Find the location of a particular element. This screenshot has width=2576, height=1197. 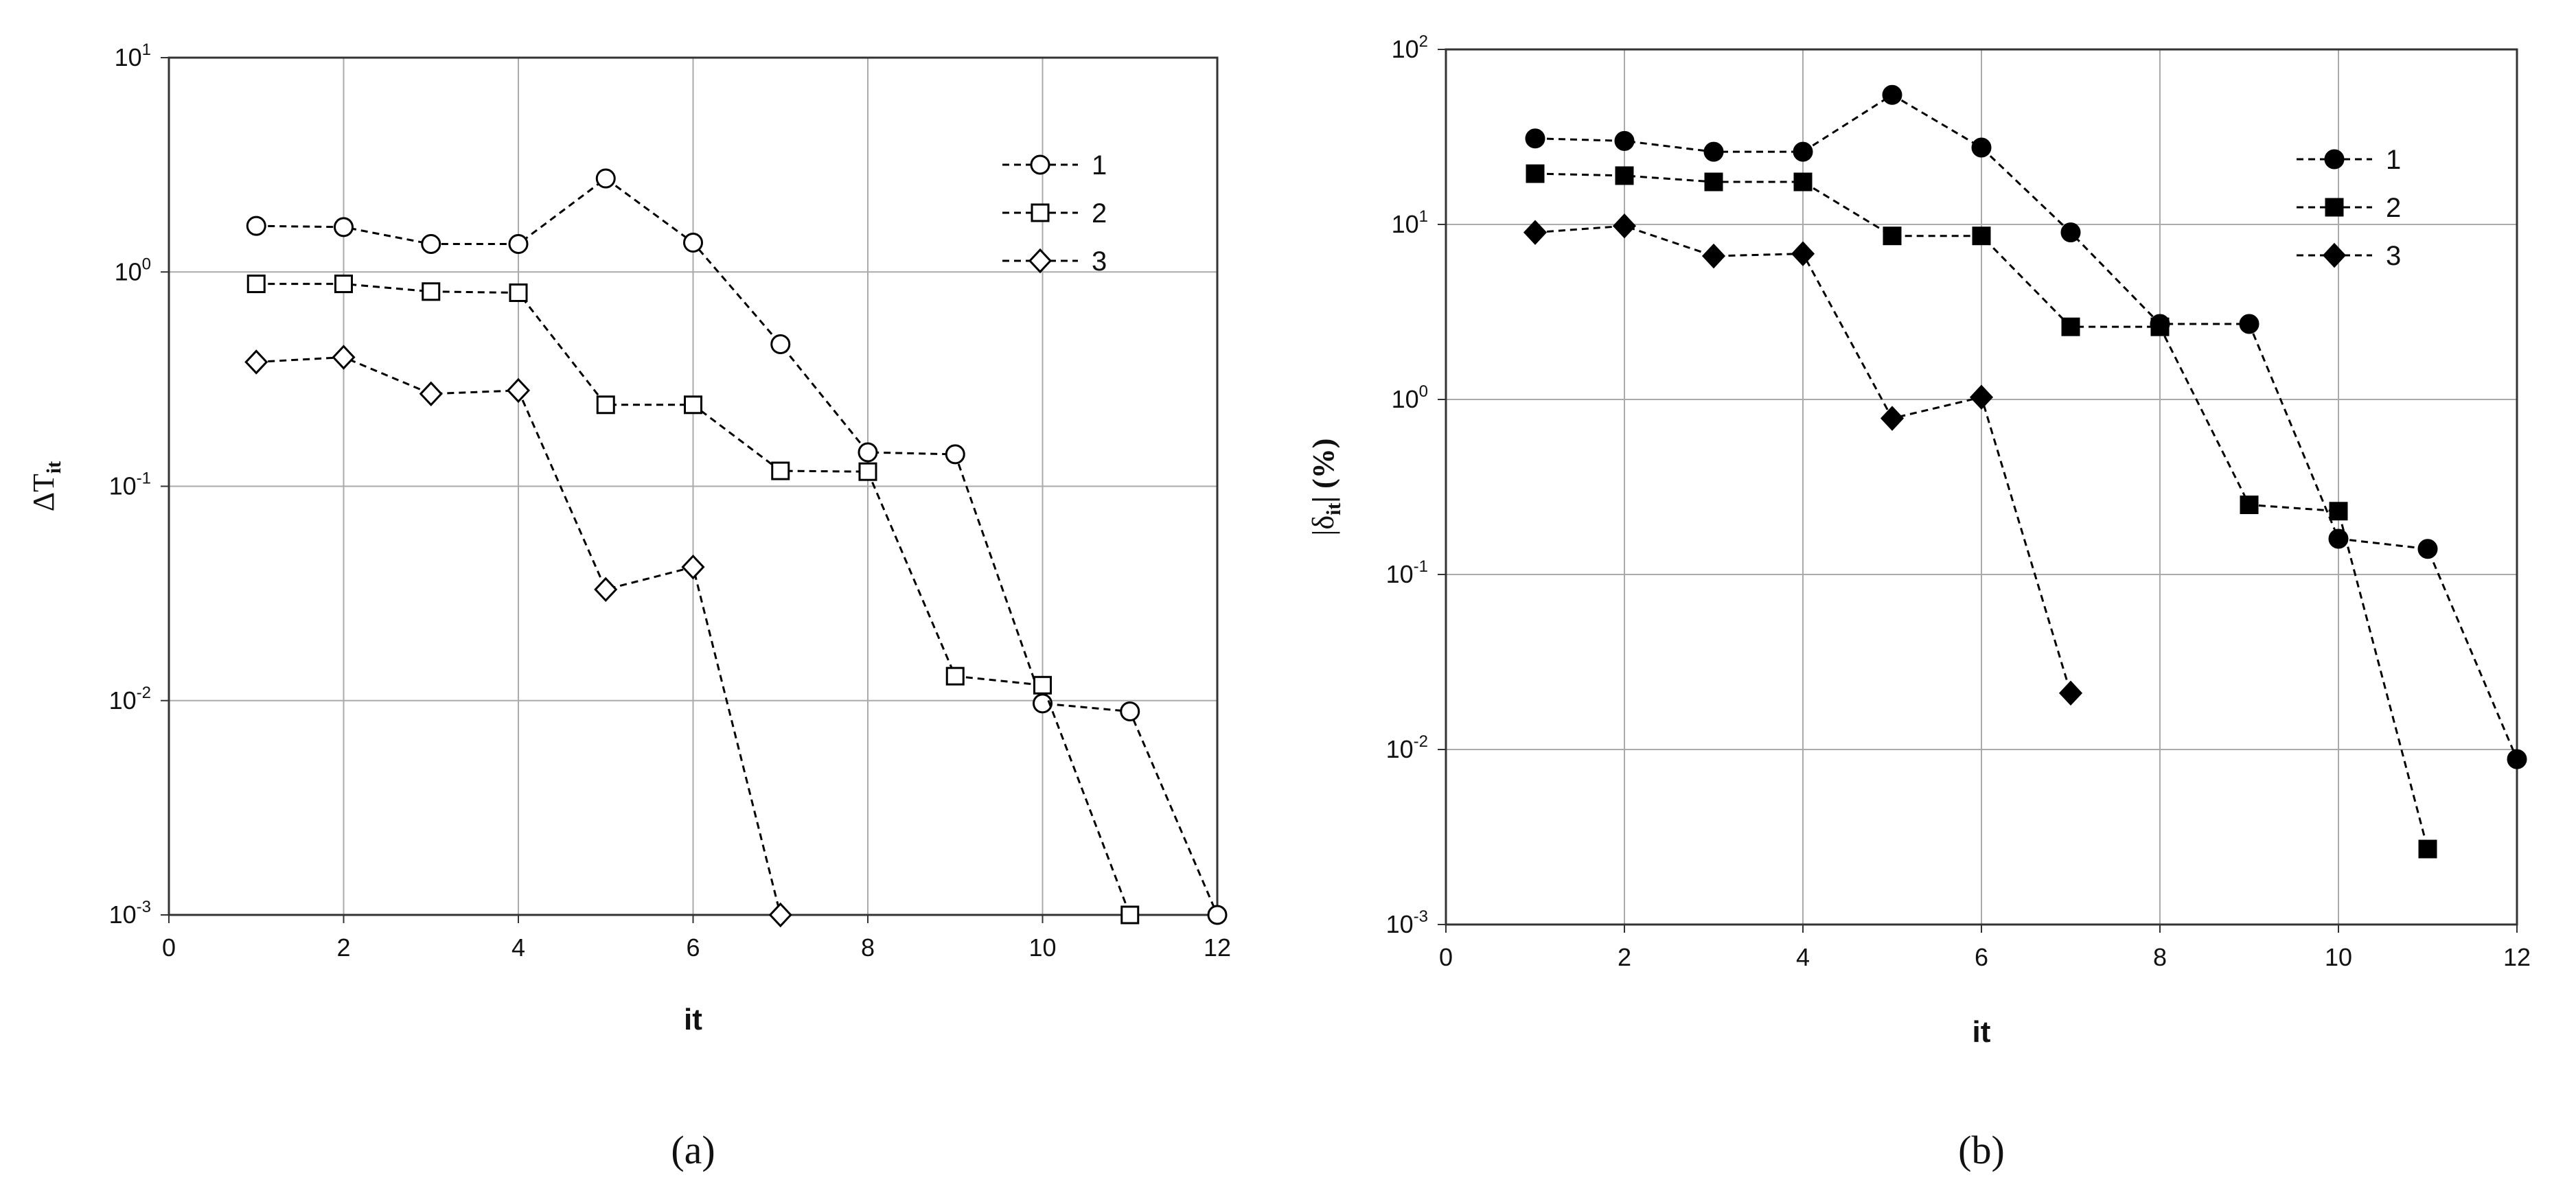

tick-exponent: -1 is located at coordinates (1421, 566).